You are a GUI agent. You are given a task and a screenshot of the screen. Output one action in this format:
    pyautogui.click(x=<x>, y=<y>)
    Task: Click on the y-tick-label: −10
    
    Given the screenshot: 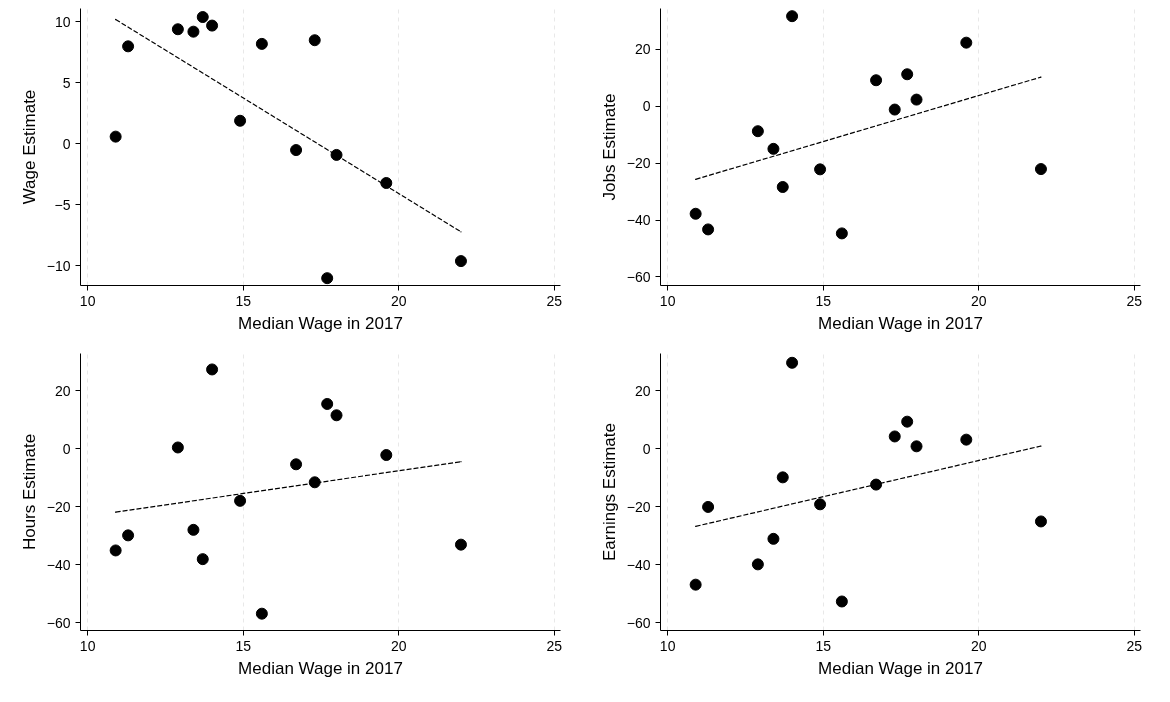 What is the action you would take?
    pyautogui.click(x=58, y=265)
    